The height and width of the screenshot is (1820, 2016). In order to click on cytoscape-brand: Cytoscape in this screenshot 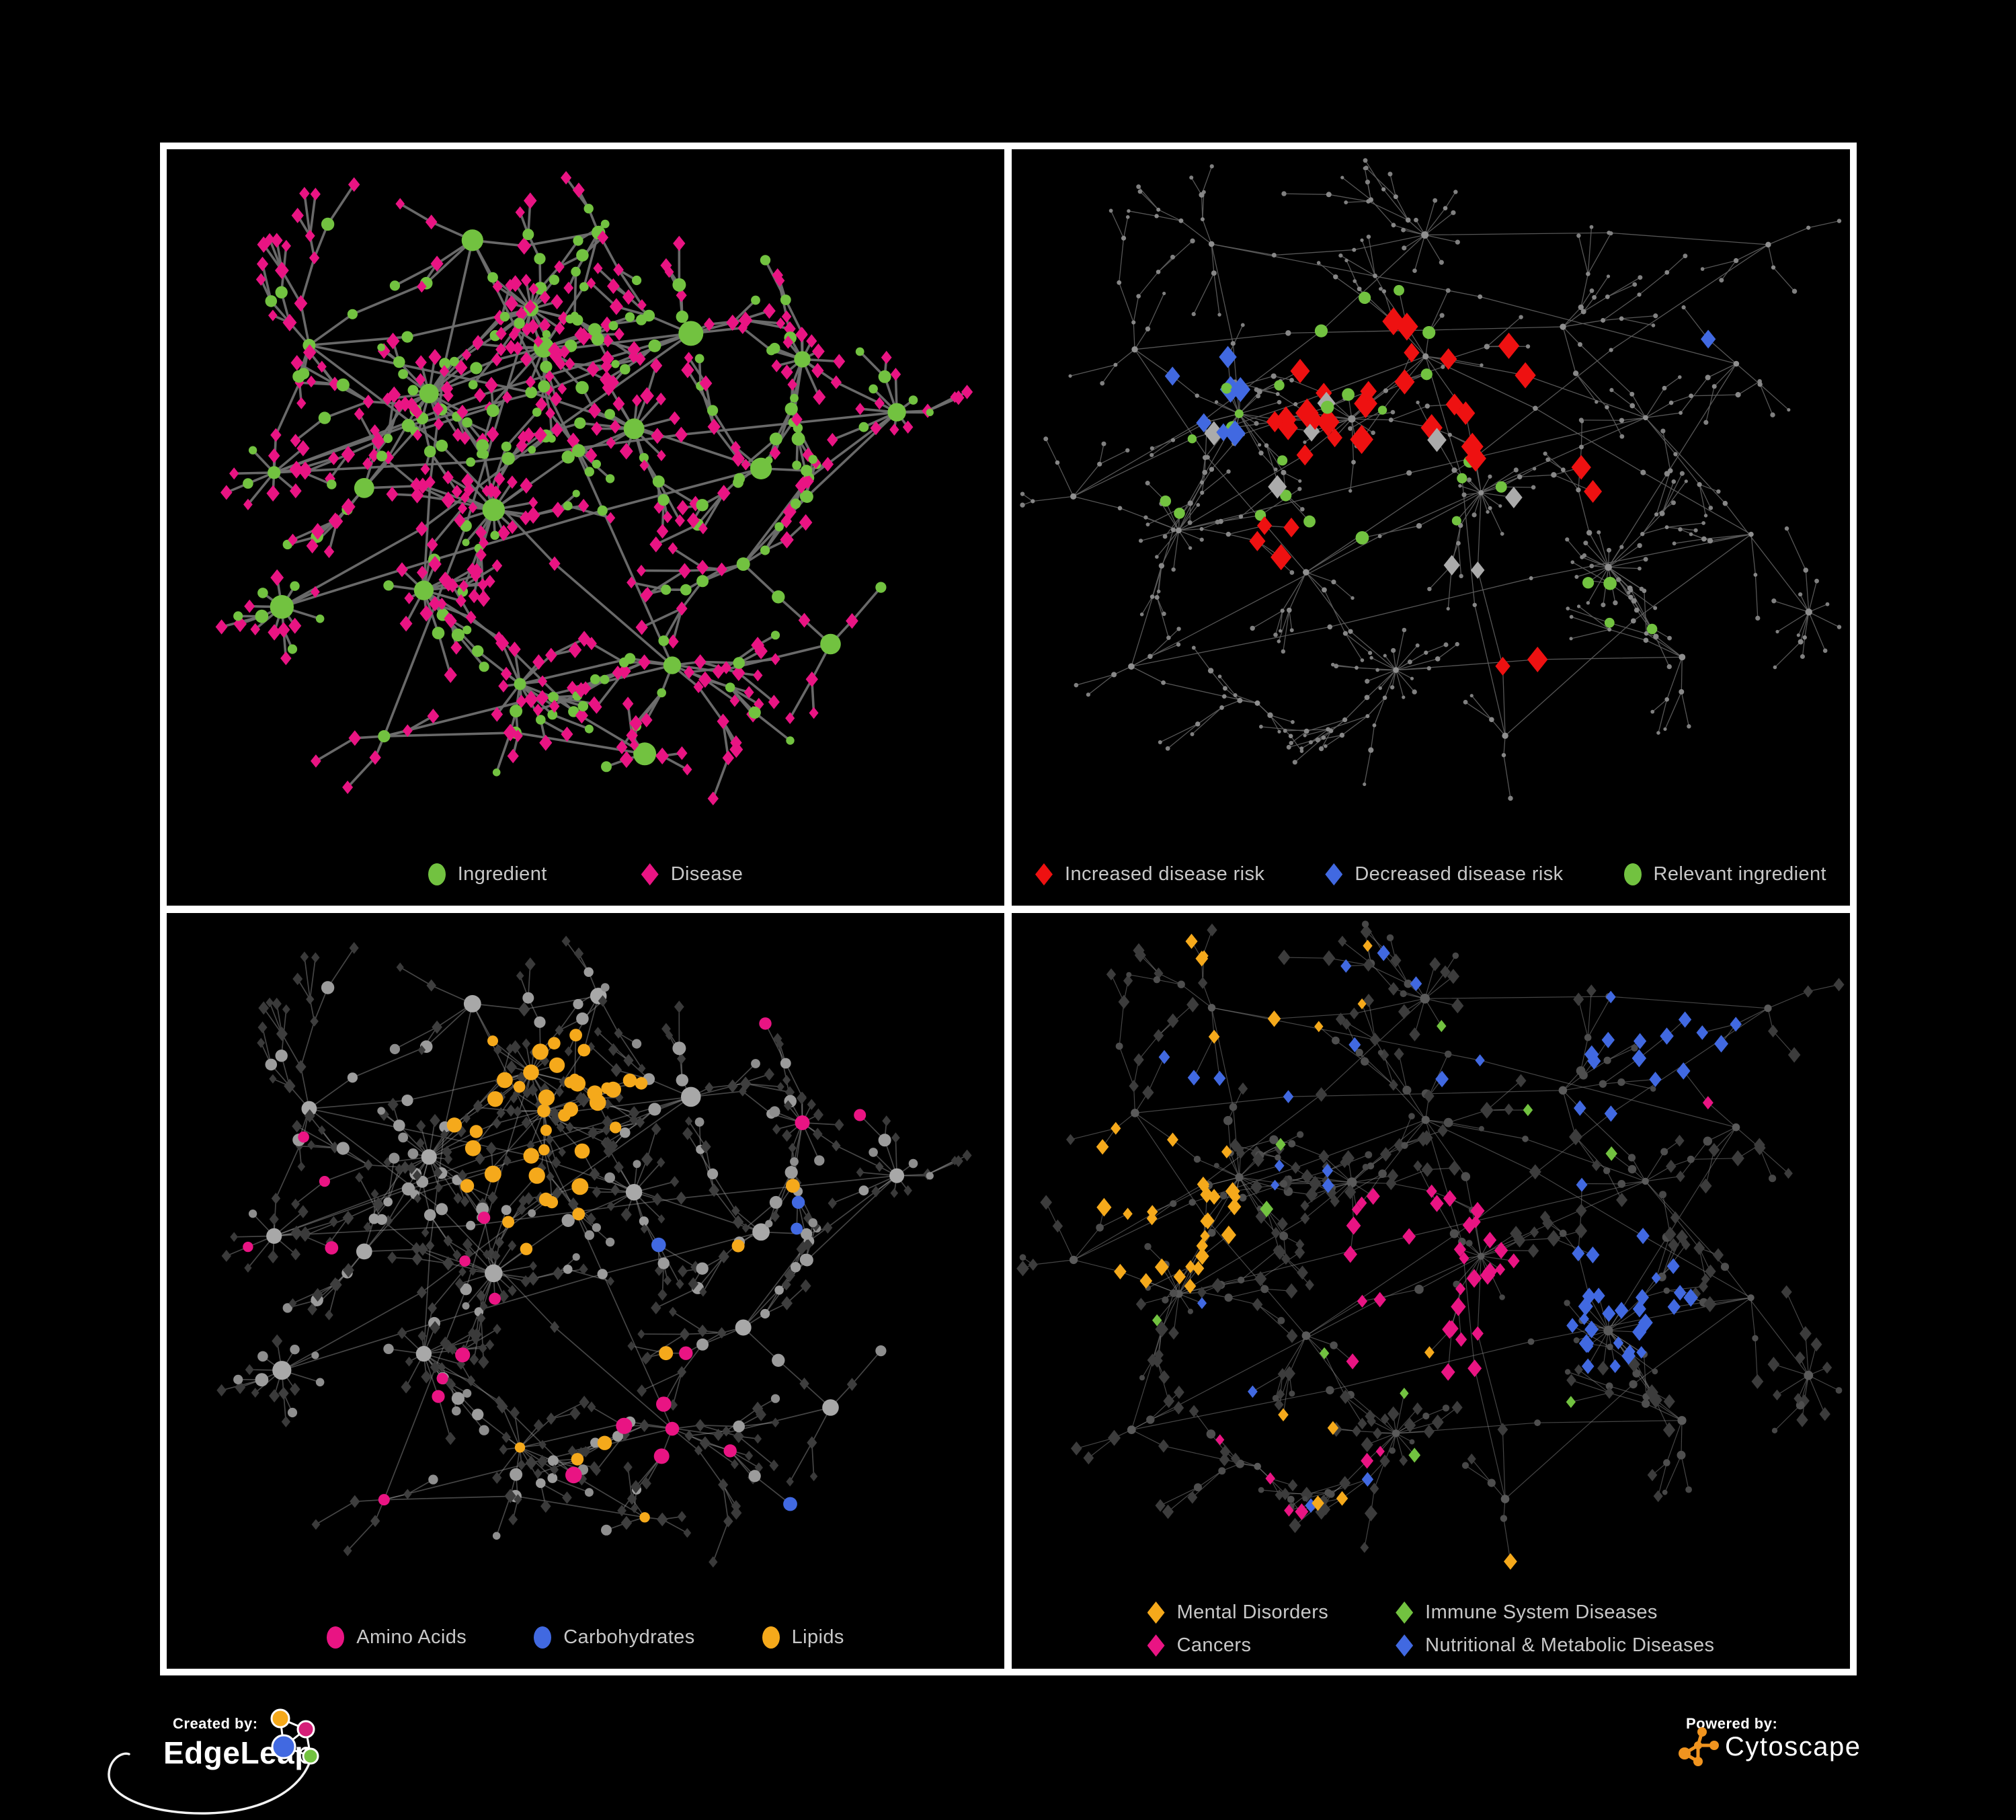, I will do `click(1793, 1747)`.